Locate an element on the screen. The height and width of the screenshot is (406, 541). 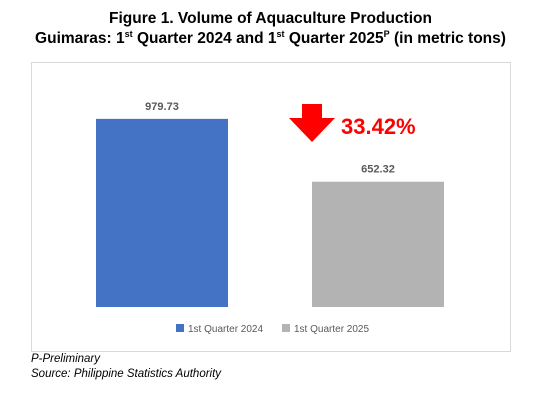
source-note: Source: Philippine Statistics Authority is located at coordinates (126, 374).